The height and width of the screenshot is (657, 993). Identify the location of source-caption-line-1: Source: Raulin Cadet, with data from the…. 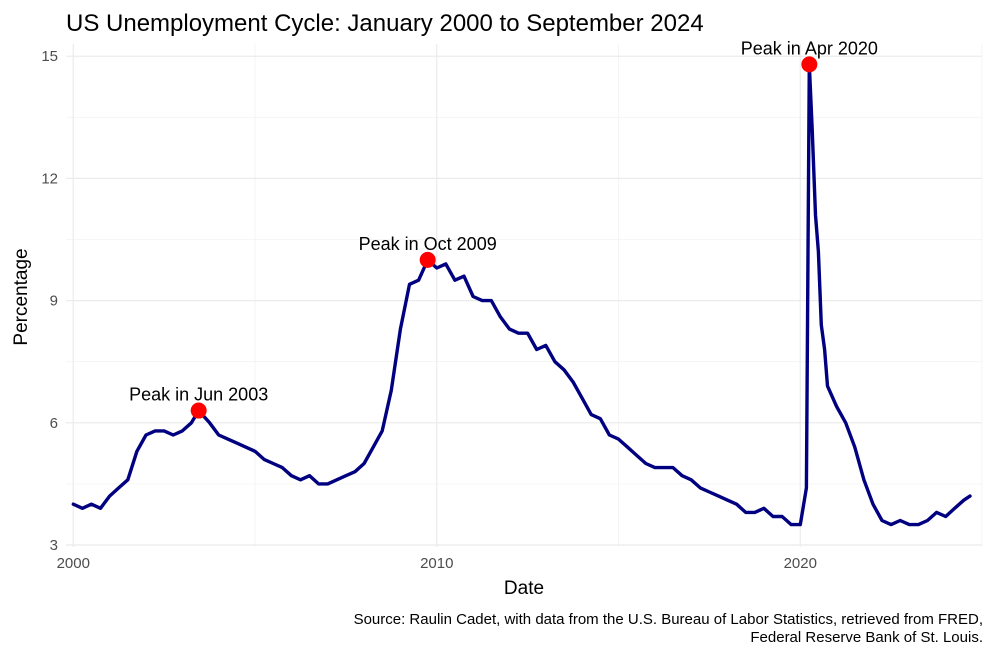
(668, 619).